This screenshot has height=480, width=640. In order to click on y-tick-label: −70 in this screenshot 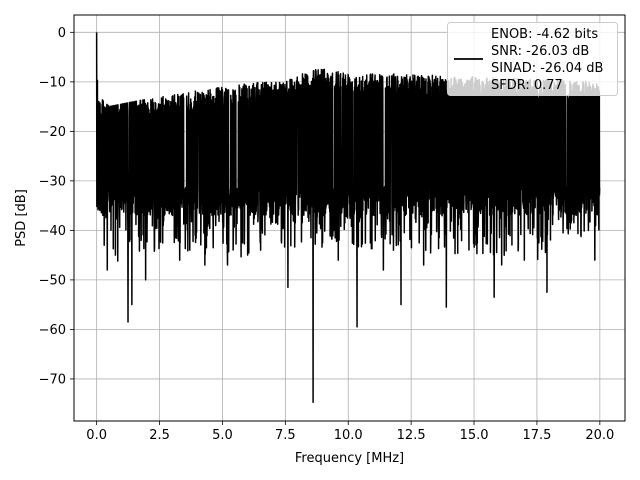, I will do `click(52, 379)`.